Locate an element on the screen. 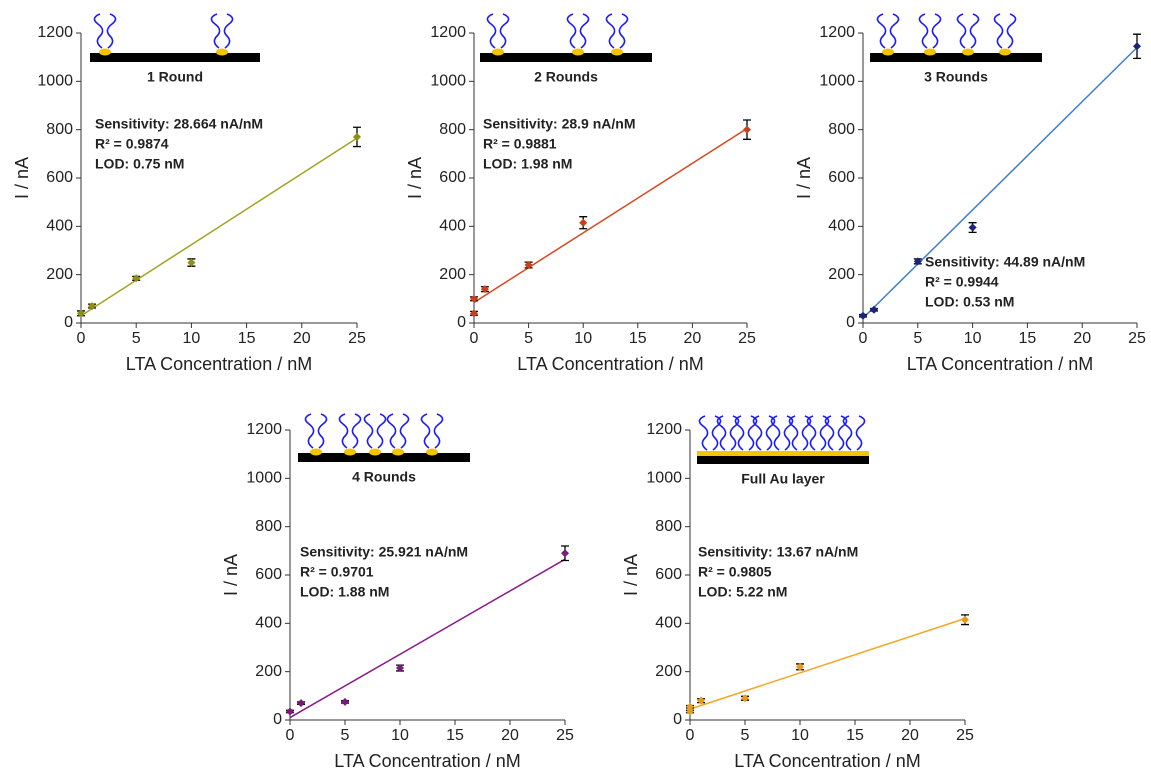 Image resolution: width=1151 pixels, height=776 pixels. annotation: LOD: 0.75 nM is located at coordinates (139, 164).